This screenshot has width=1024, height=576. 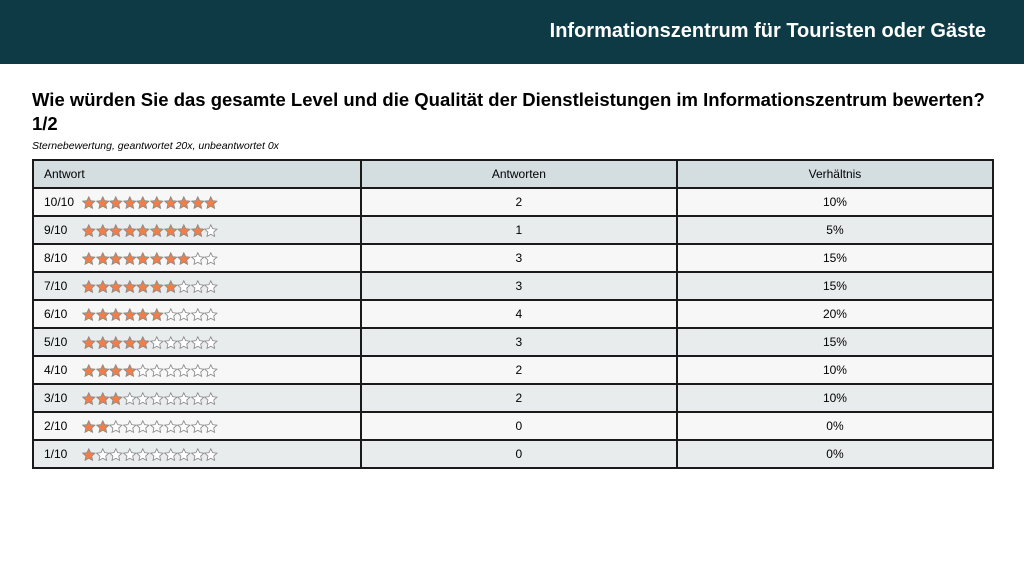 What do you see at coordinates (56, 398) in the screenshot?
I see `answer-label: 3/10` at bounding box center [56, 398].